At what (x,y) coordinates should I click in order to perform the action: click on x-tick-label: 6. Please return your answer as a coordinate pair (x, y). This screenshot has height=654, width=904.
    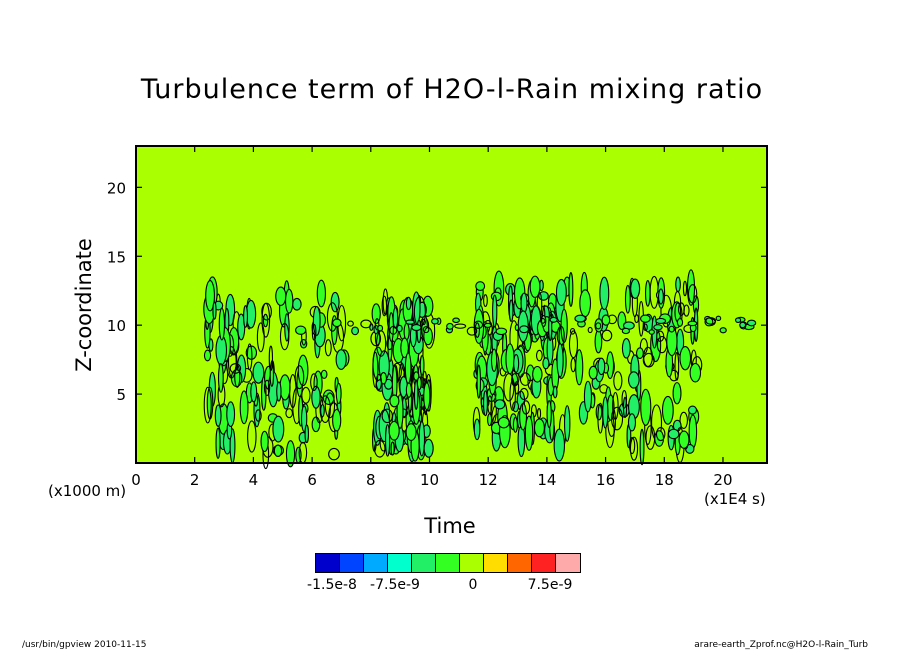
    Looking at the image, I should click on (312, 480).